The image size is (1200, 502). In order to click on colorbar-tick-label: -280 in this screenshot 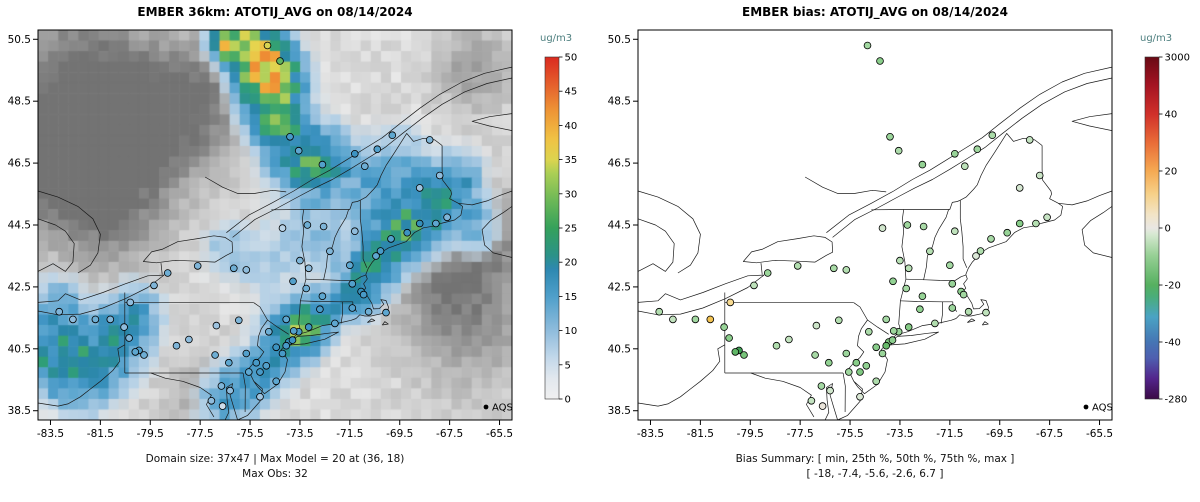, I will do `click(1176, 400)`.